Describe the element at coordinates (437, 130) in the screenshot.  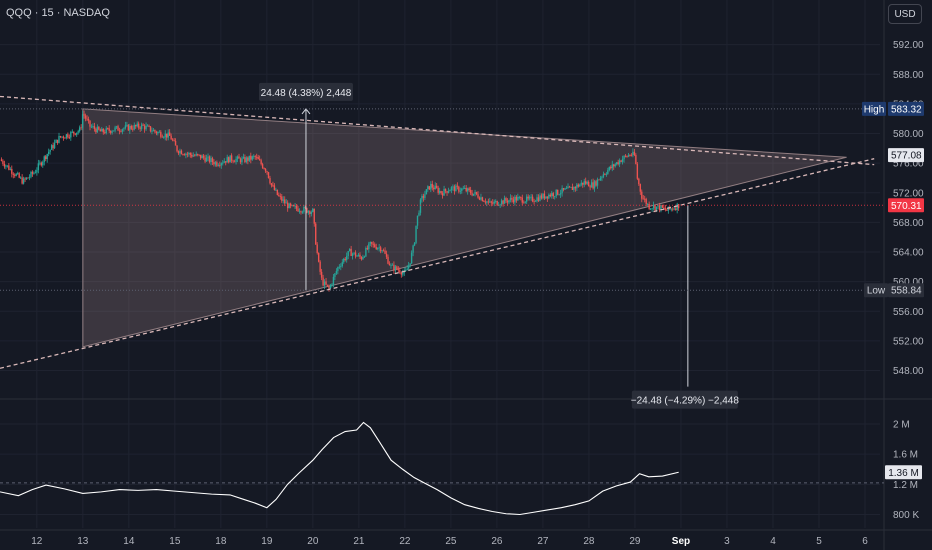
I see `upper-trendline` at that location.